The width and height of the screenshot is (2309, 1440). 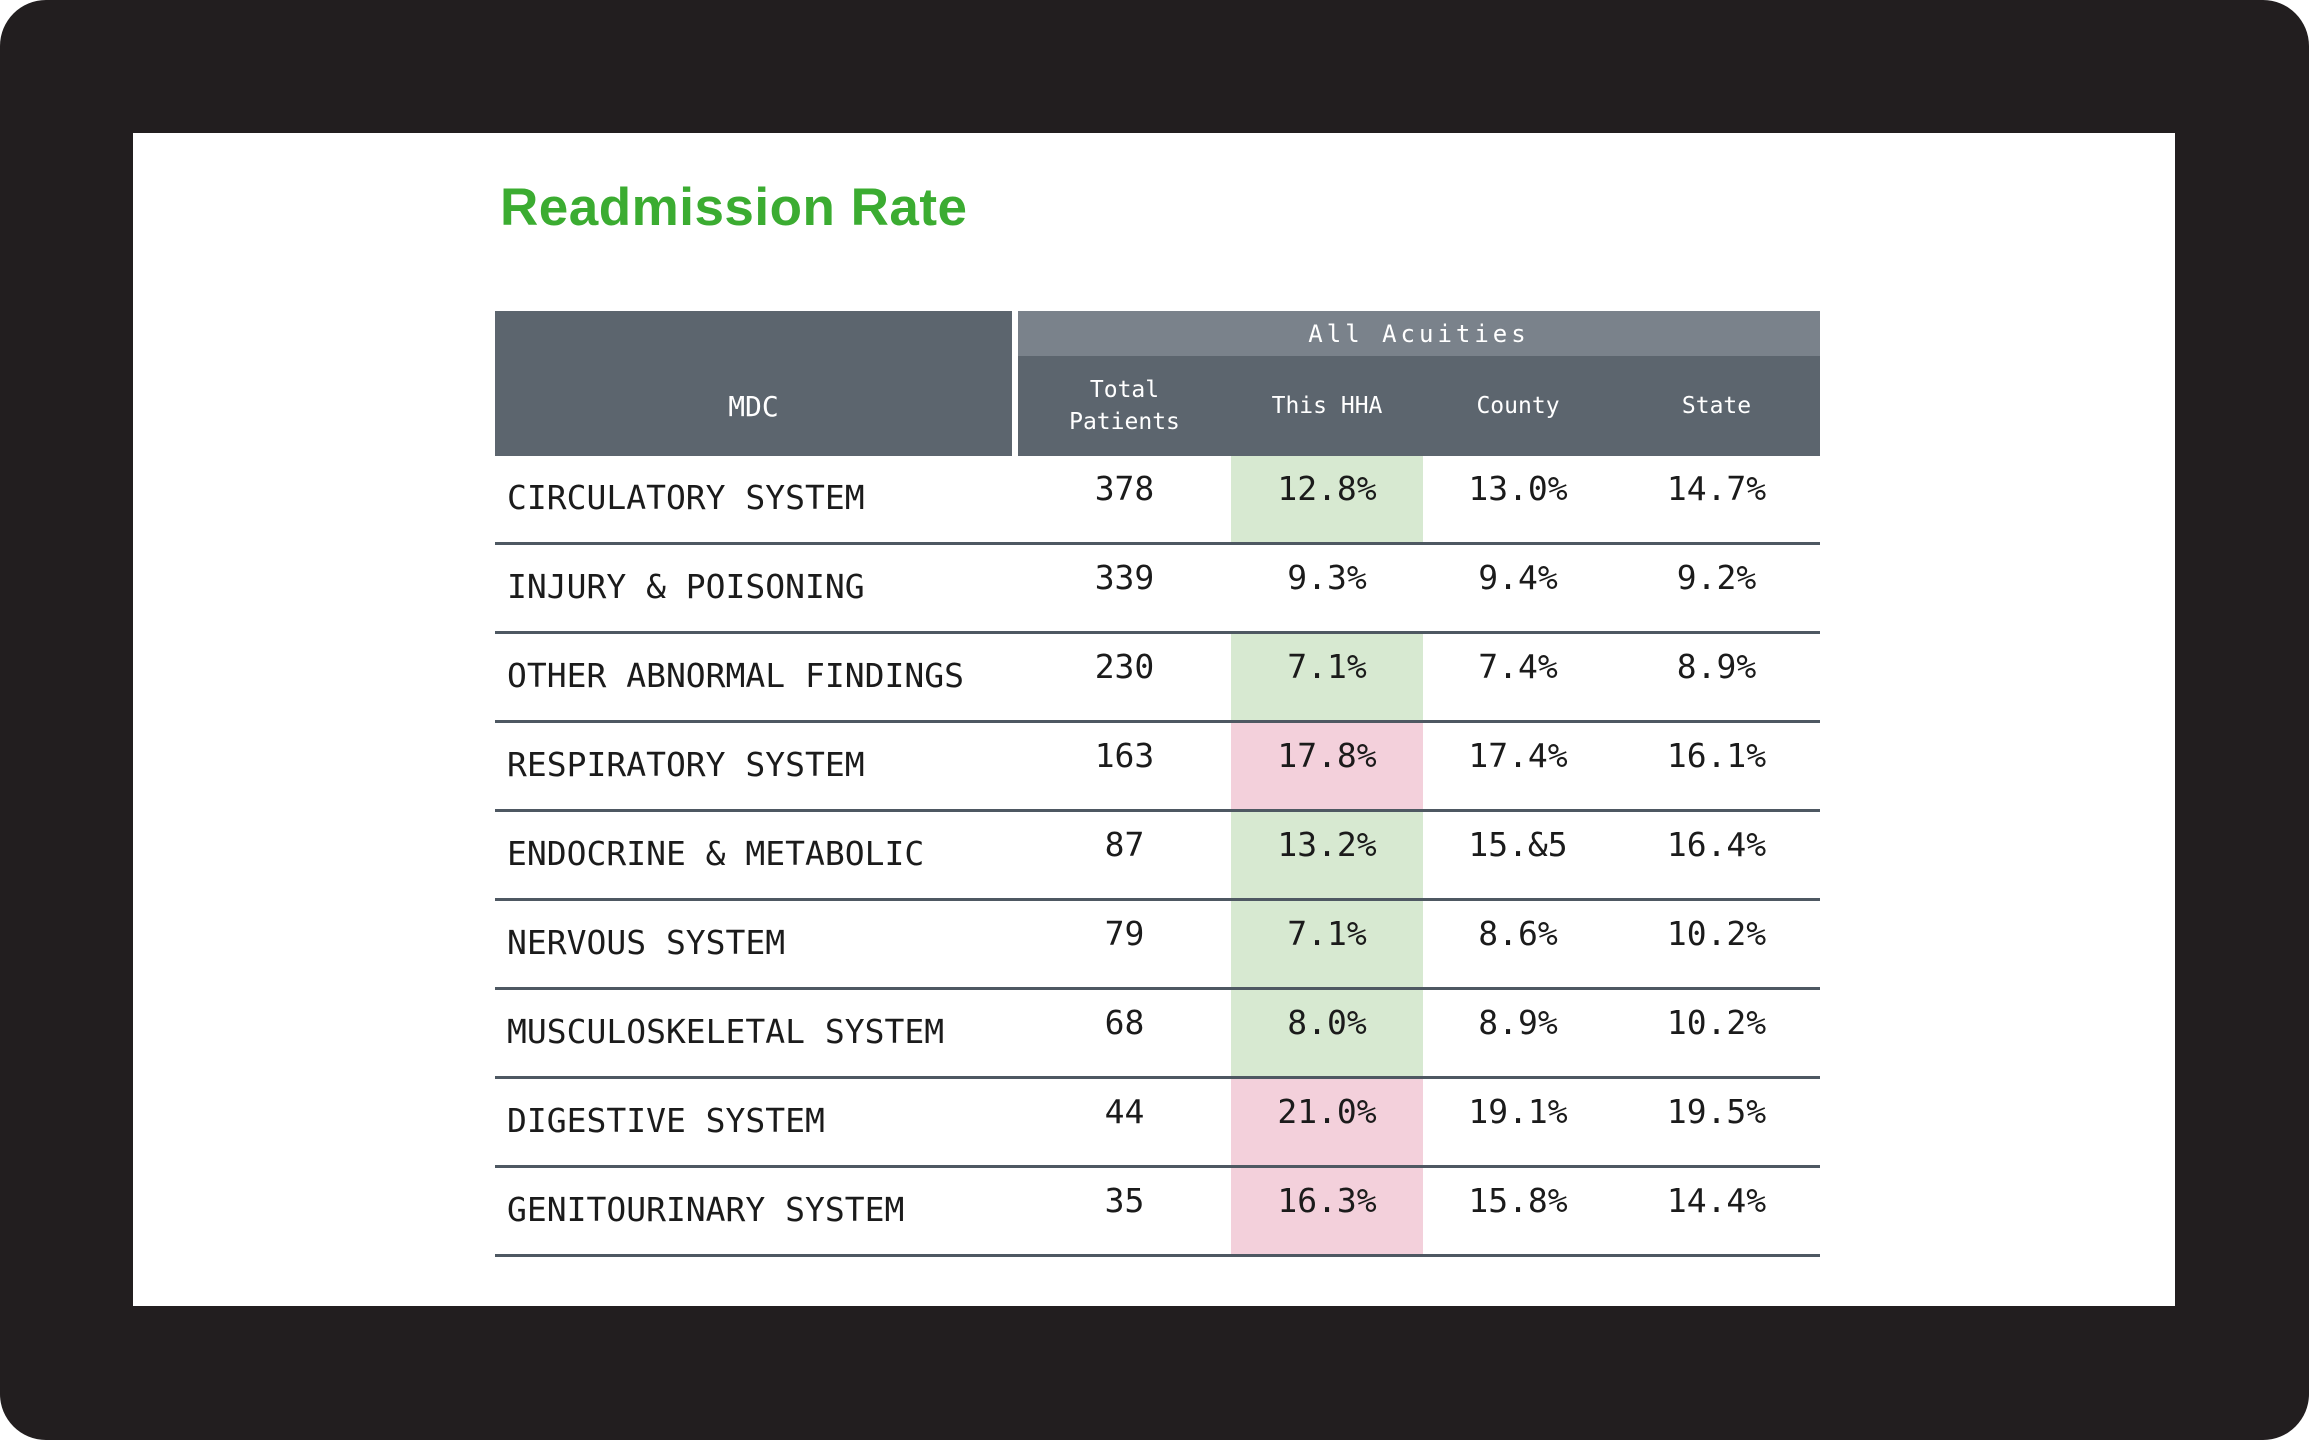 I want to click on total-patients-value: 339, so click(x=1124, y=577).